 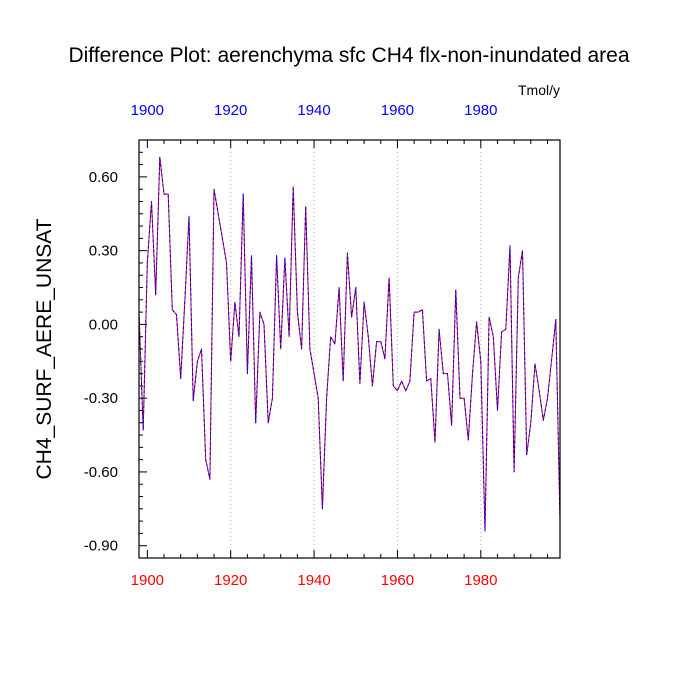 I want to click on y-tick-label: -0.60, so click(x=101, y=472).